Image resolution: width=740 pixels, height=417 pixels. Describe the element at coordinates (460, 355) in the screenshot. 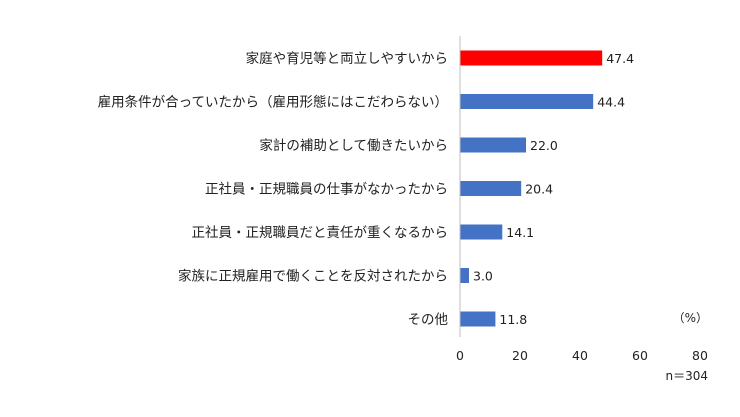

I see `x-tick-label: 0` at that location.